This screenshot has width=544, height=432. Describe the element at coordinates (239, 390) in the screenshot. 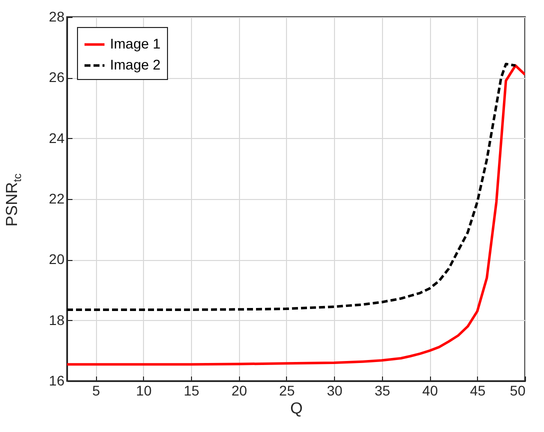

I see `x-tick-label: 20` at that location.